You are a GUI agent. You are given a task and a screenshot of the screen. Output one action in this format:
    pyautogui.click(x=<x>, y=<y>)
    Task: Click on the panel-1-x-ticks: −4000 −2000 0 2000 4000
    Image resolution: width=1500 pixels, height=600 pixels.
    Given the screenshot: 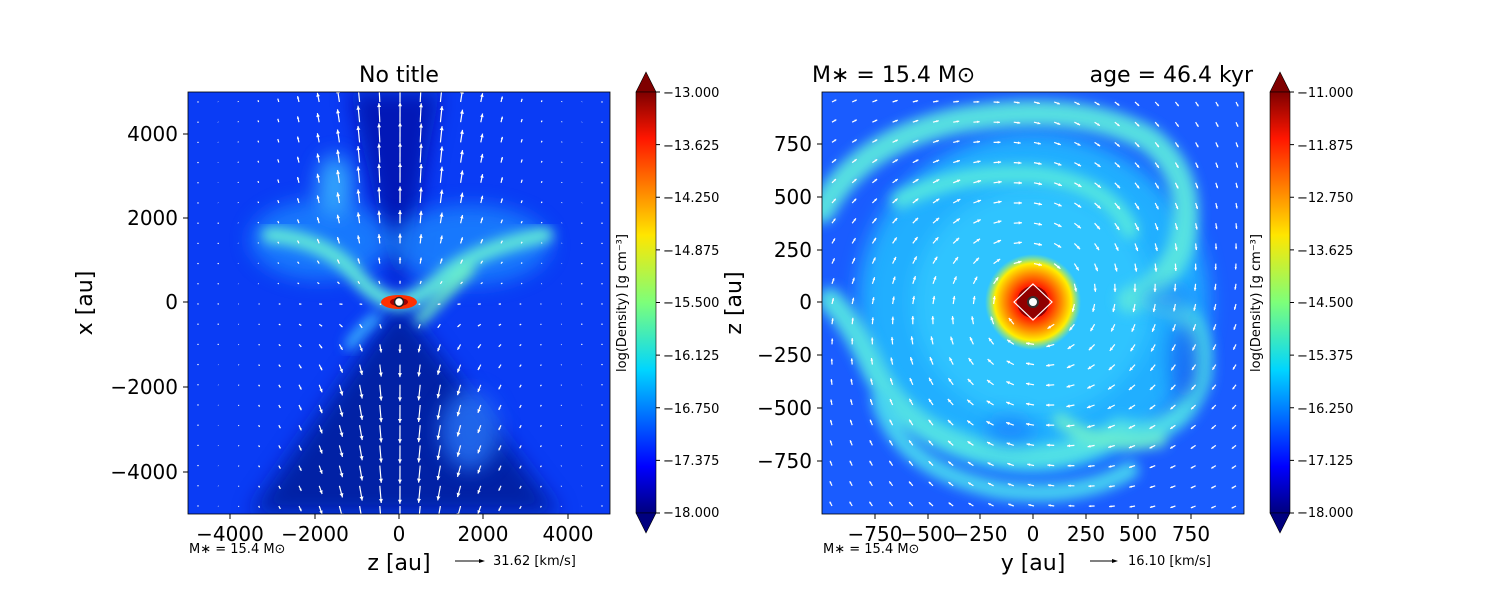 What is the action you would take?
    pyautogui.click(x=394, y=530)
    